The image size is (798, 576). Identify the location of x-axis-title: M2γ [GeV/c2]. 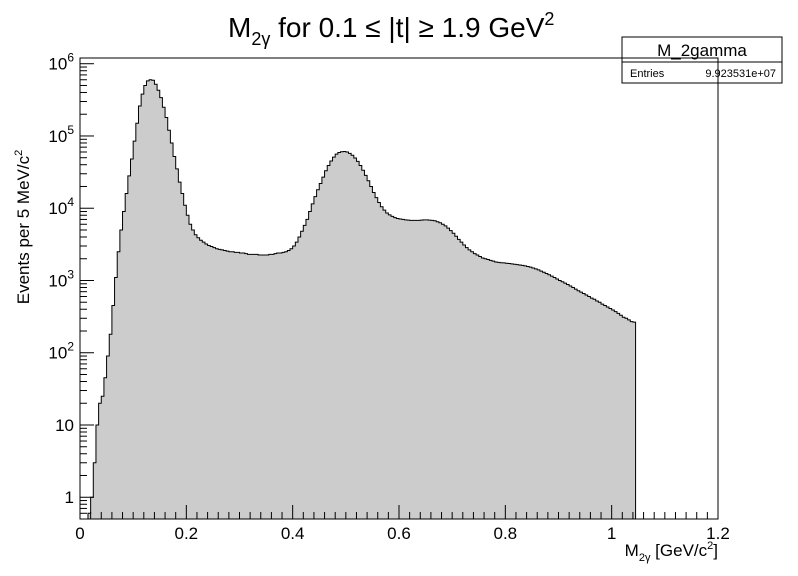
(671, 552).